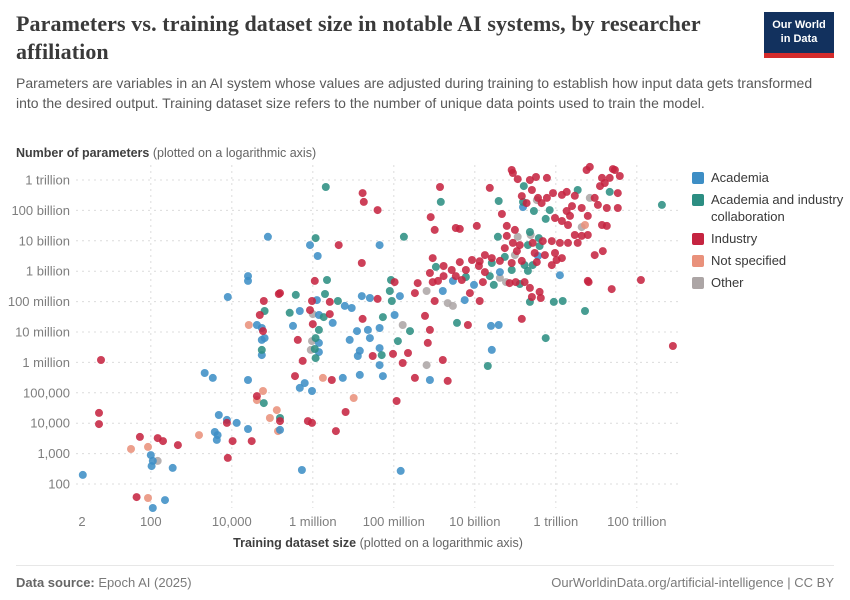  Describe the element at coordinates (799, 35) in the screenshot. I see `owid-logo: Our World in Data` at that location.